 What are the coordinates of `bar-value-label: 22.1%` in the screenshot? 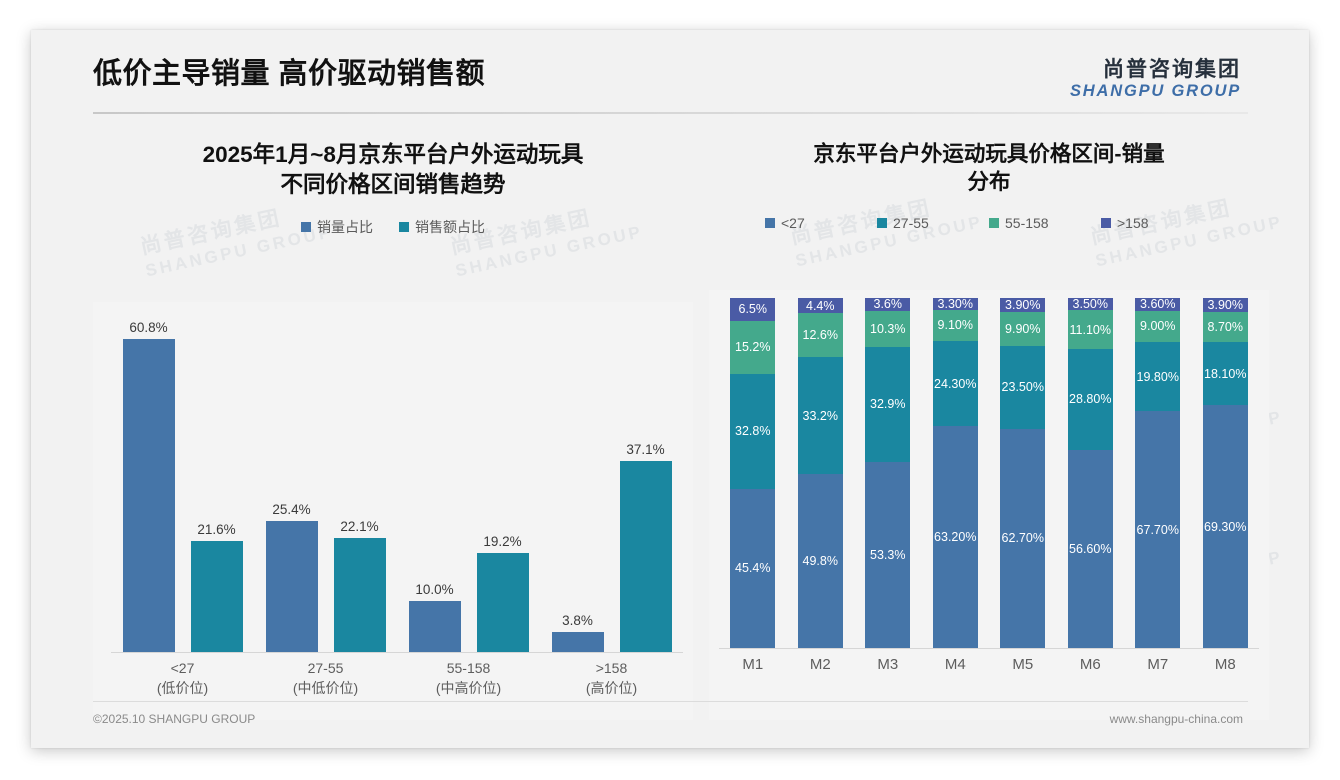 It's located at (359, 527).